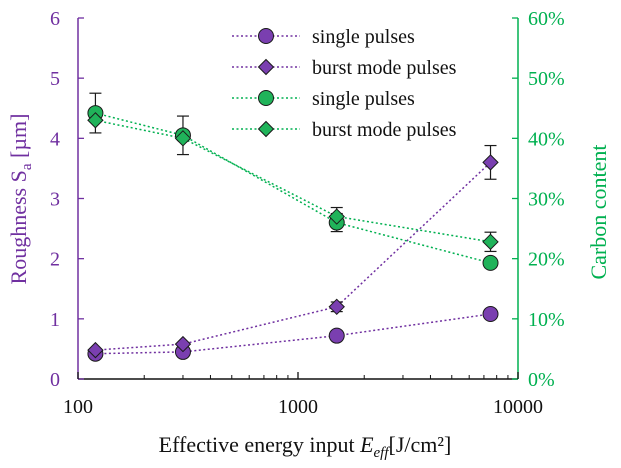 This screenshot has height=468, width=621. I want to click on x-axis-title-unit: [J/cm²], so click(420, 444).